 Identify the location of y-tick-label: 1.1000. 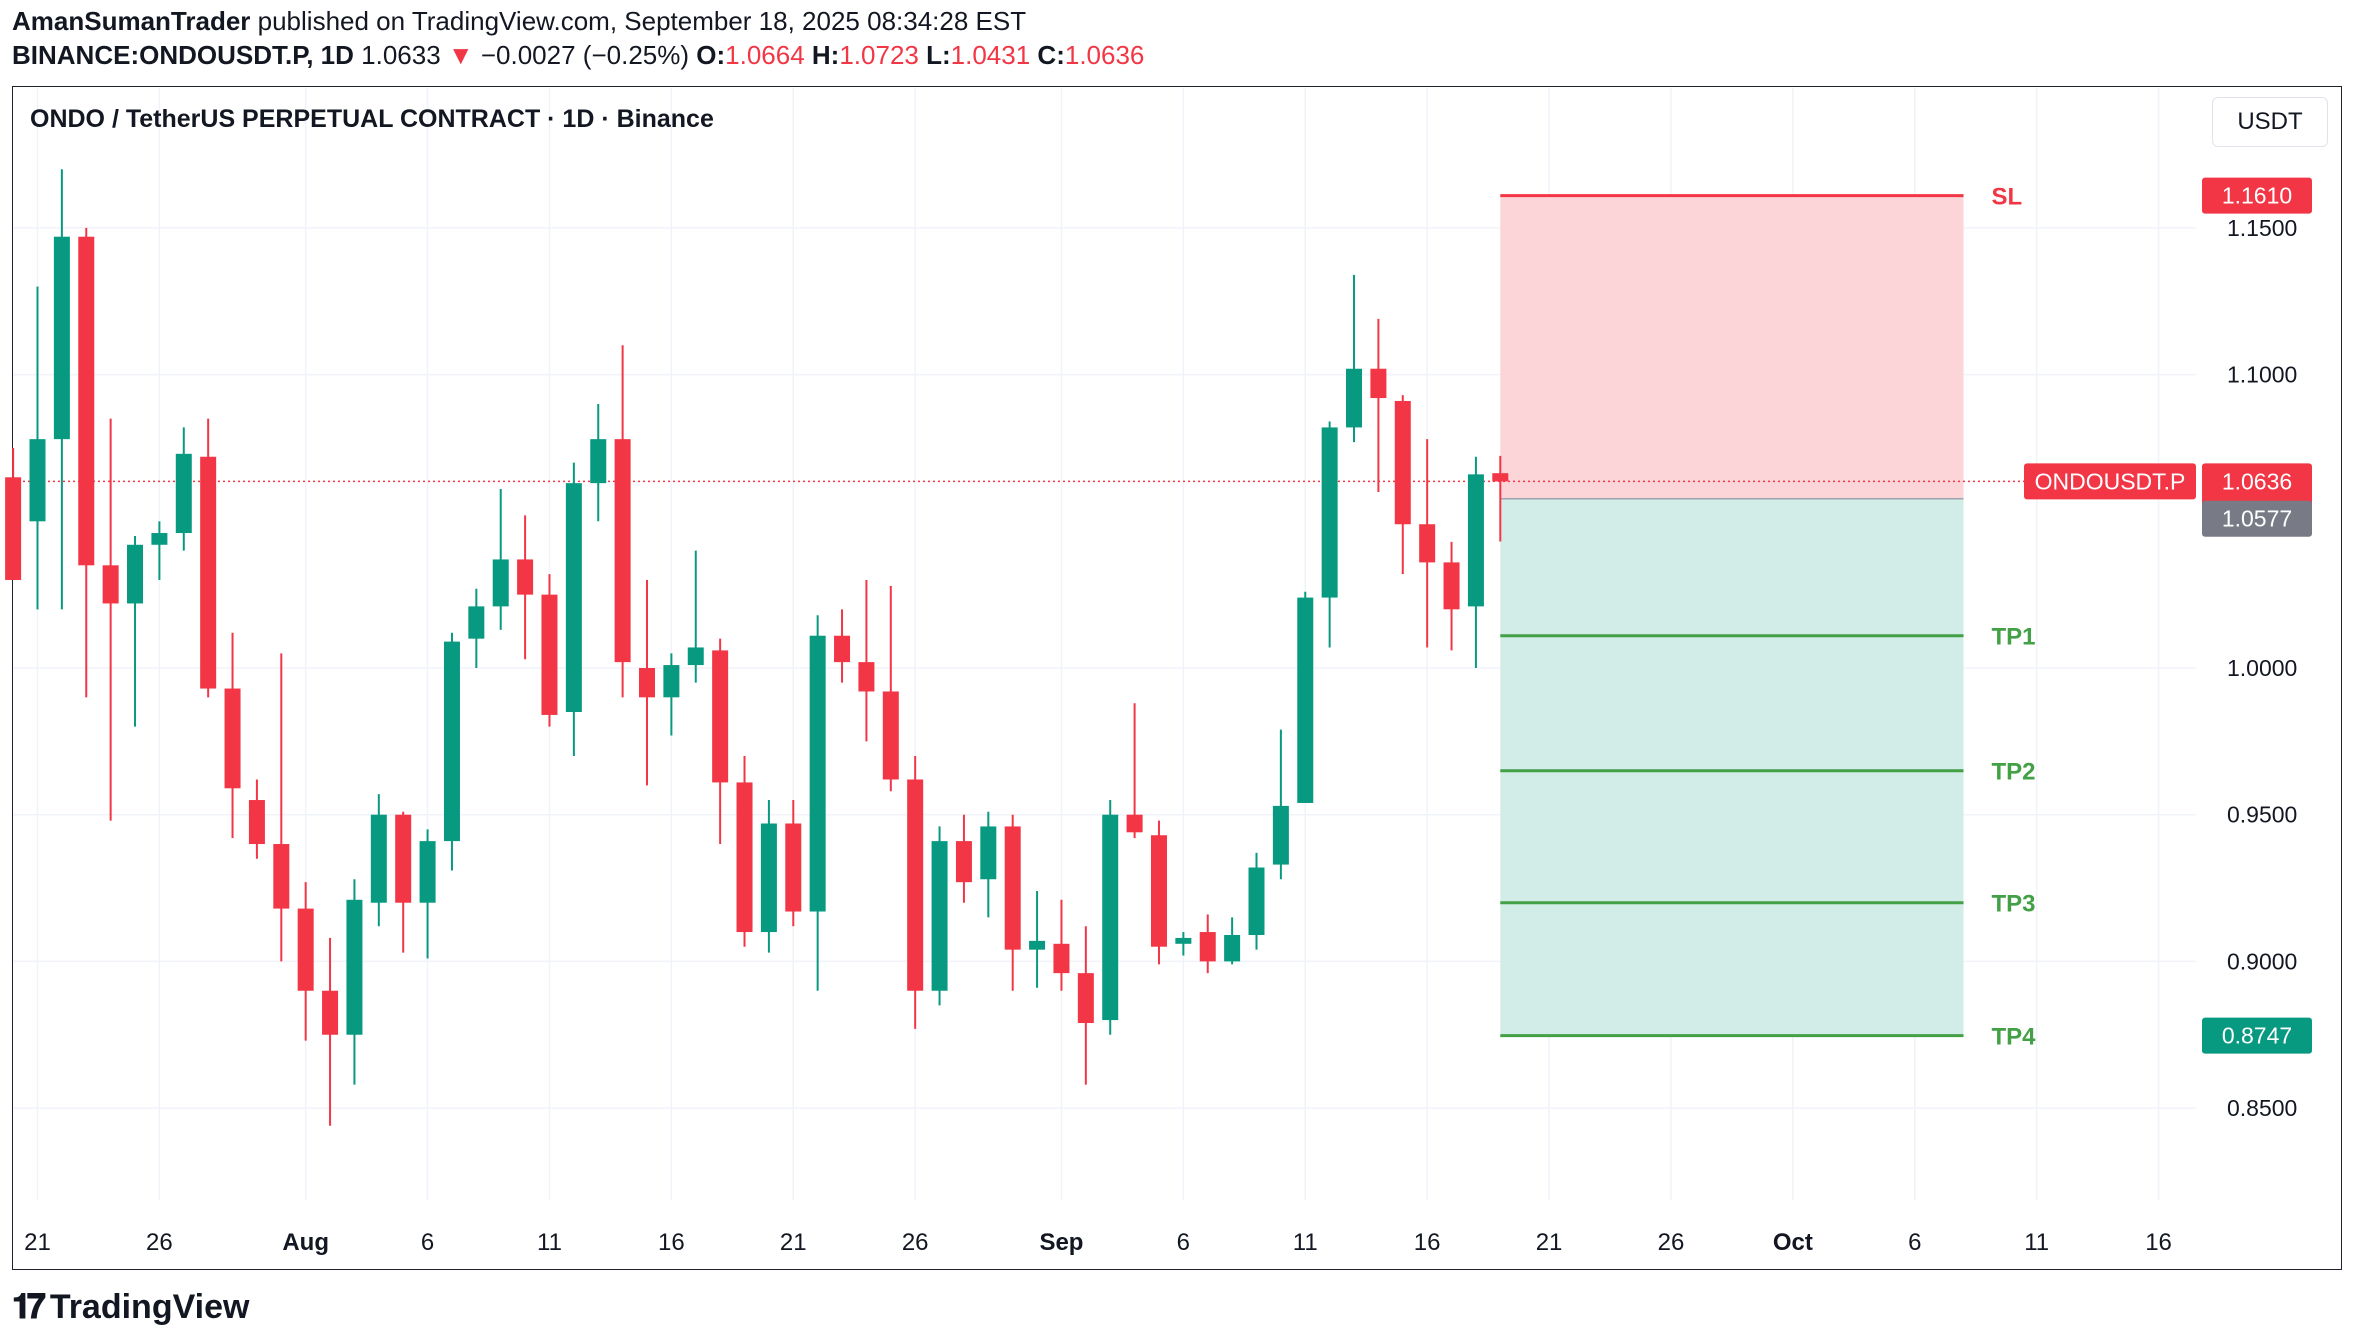
(2262, 375).